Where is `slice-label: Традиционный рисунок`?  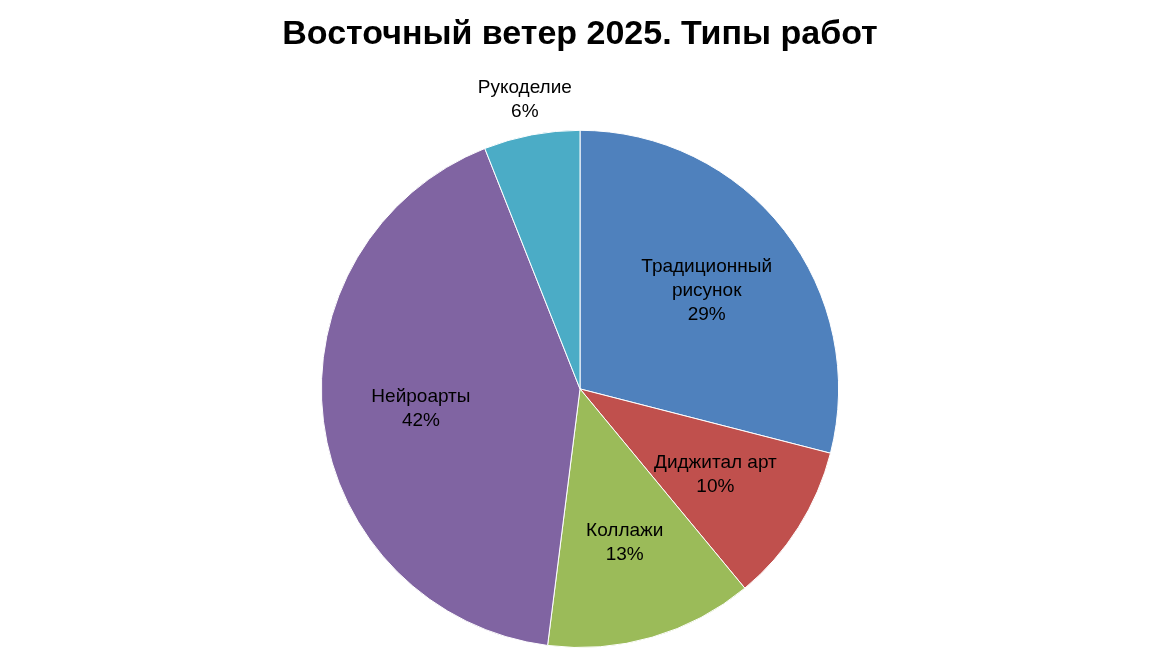
slice-label: Традиционный рисунок is located at coordinates (707, 277).